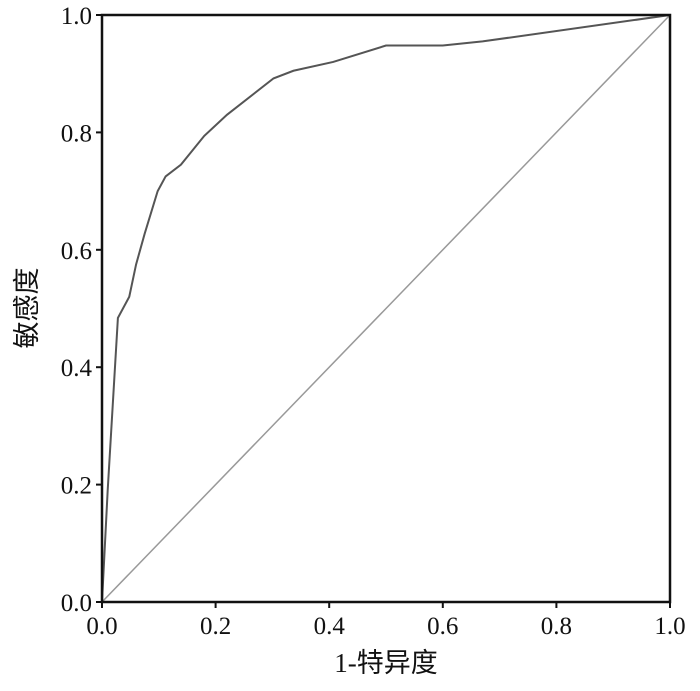 The height and width of the screenshot is (691, 700). I want to click on y-tick-label: 0.0, so click(76, 603).